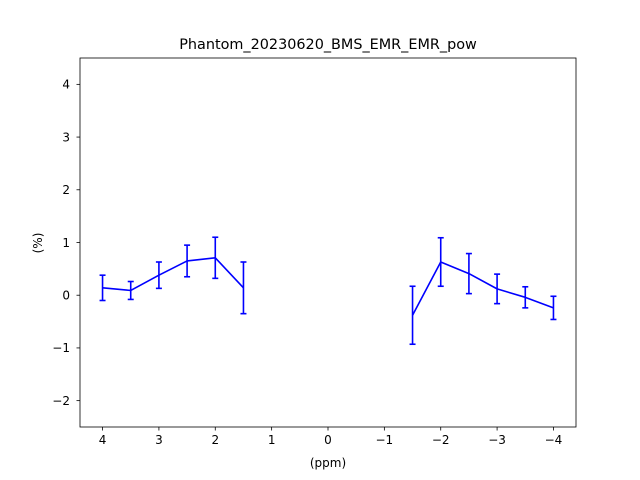  Describe the element at coordinates (554, 440) in the screenshot. I see `x-tick-label: −4` at that location.